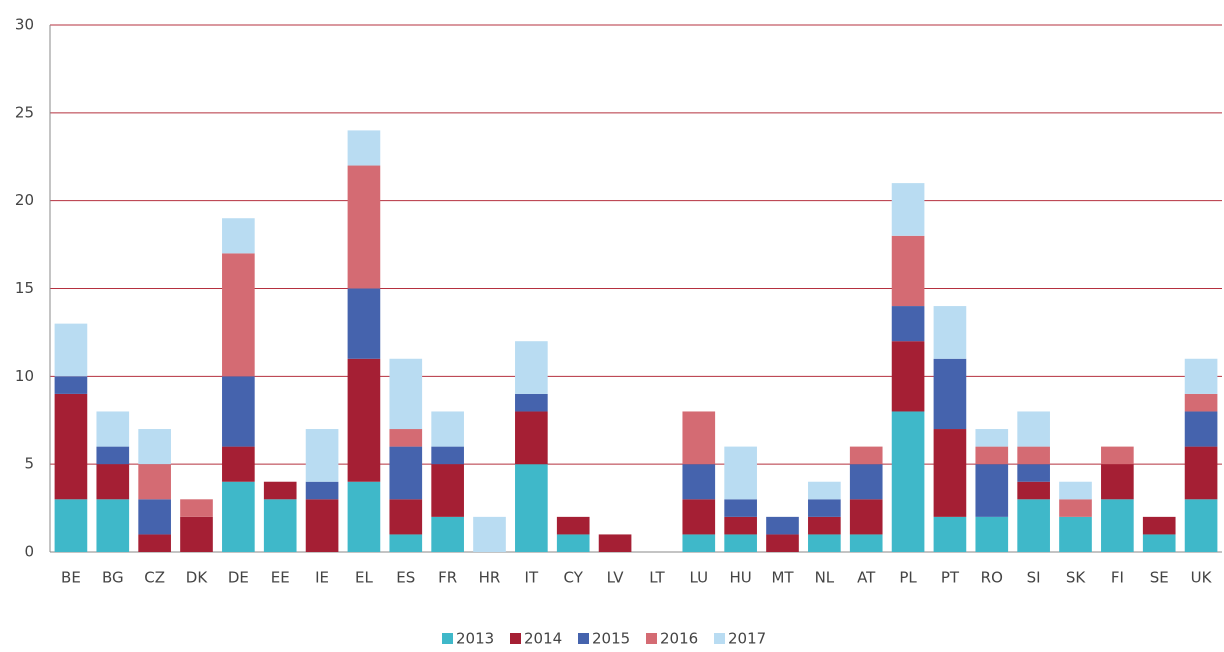 This screenshot has width=1224, height=652. Describe the element at coordinates (490, 578) in the screenshot. I see `x-tick-label: HR` at that location.